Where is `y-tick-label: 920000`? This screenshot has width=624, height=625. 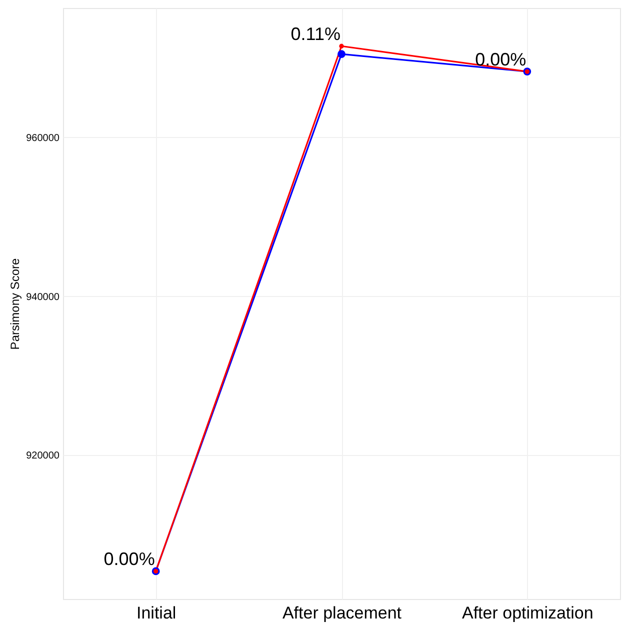
y-tick-label: 920000 is located at coordinates (43, 456).